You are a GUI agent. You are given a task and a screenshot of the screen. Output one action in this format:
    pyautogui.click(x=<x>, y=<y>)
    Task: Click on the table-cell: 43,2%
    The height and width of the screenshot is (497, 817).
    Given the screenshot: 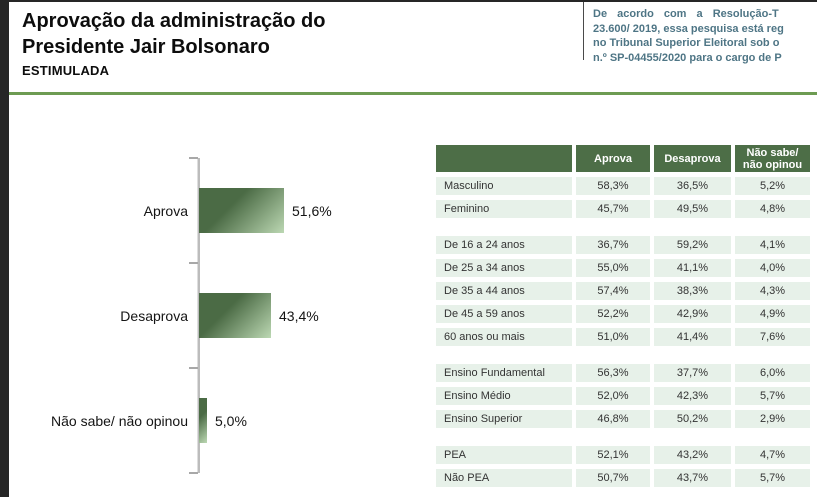 What is the action you would take?
    pyautogui.click(x=692, y=455)
    